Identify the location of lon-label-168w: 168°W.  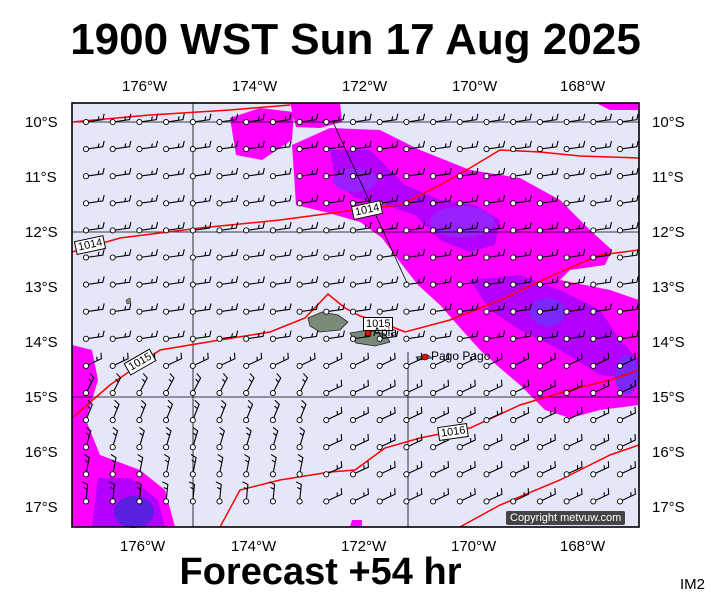
(583, 86).